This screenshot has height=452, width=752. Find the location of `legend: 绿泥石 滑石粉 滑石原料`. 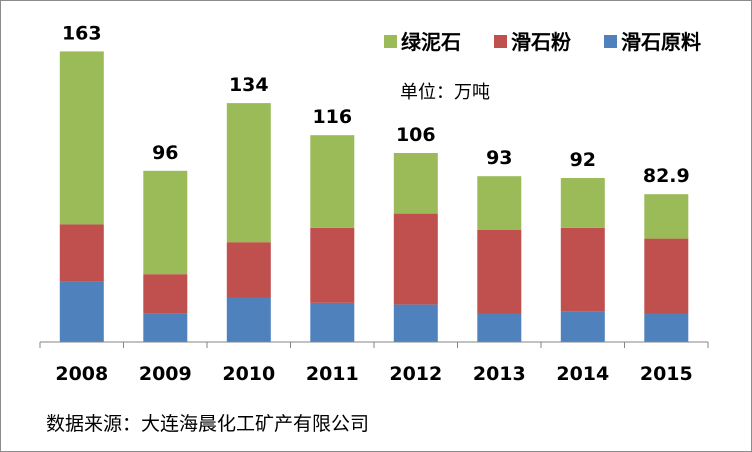

legend: 绿泥石 滑石粉 滑石原料 is located at coordinates (542, 42).